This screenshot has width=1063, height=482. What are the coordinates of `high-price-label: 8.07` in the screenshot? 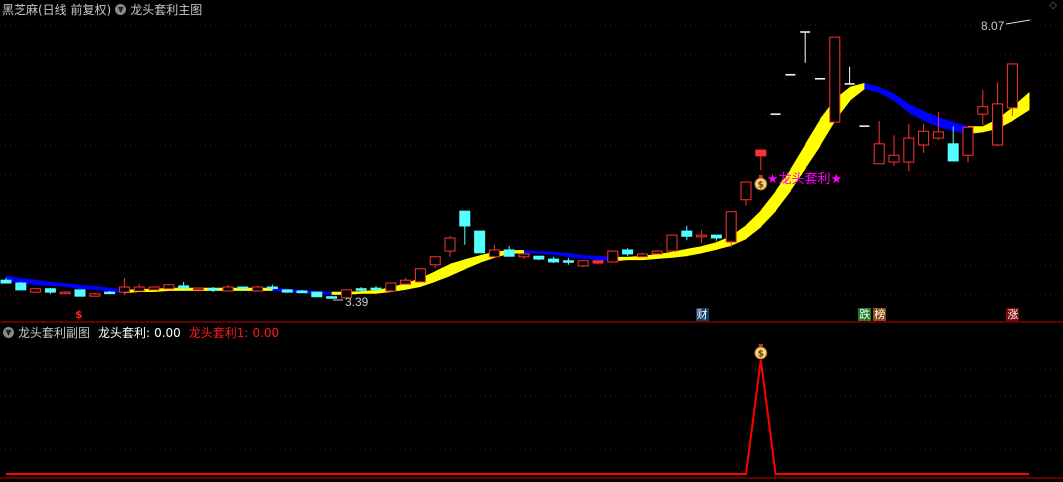 It's located at (993, 26).